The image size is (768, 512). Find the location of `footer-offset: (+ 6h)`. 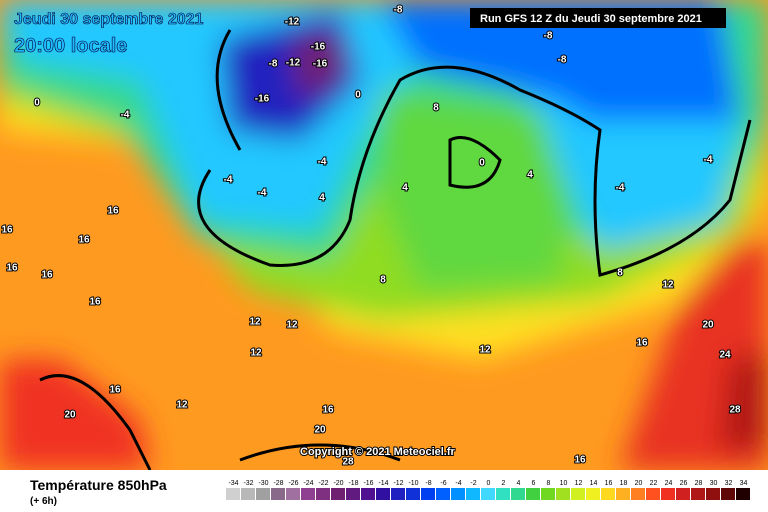

footer-offset: (+ 6h) is located at coordinates (43, 501).